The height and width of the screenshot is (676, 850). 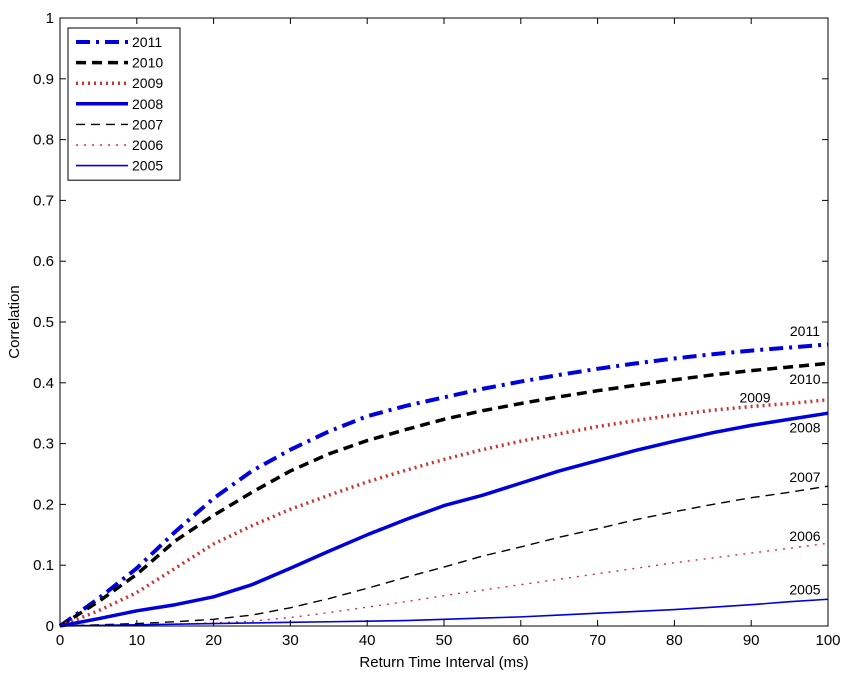 I want to click on x-tick-label: 50, so click(x=444, y=640).